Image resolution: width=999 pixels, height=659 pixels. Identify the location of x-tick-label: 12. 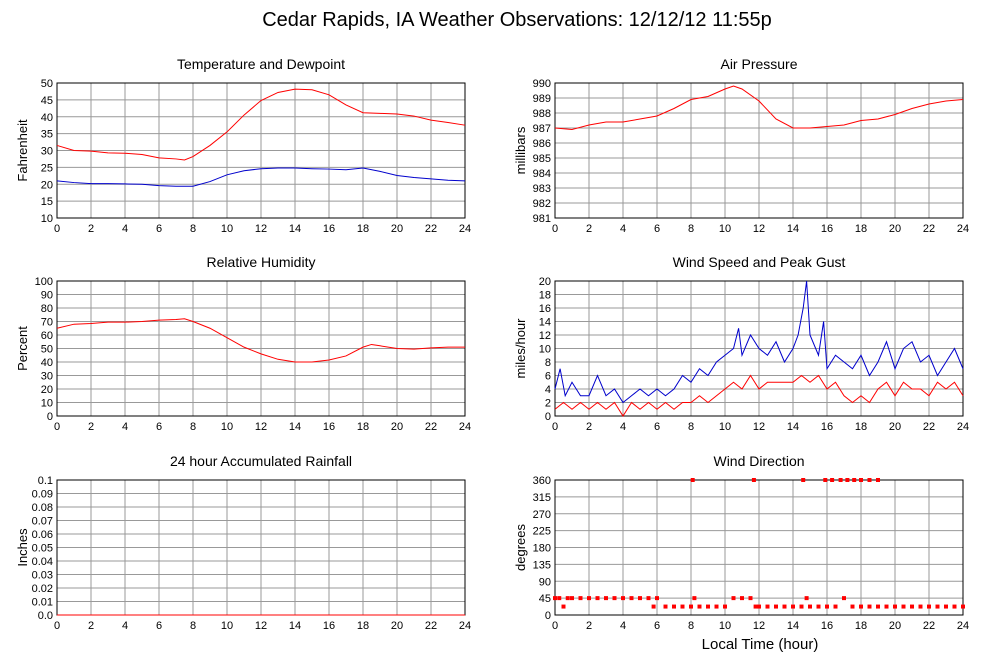
(261, 626).